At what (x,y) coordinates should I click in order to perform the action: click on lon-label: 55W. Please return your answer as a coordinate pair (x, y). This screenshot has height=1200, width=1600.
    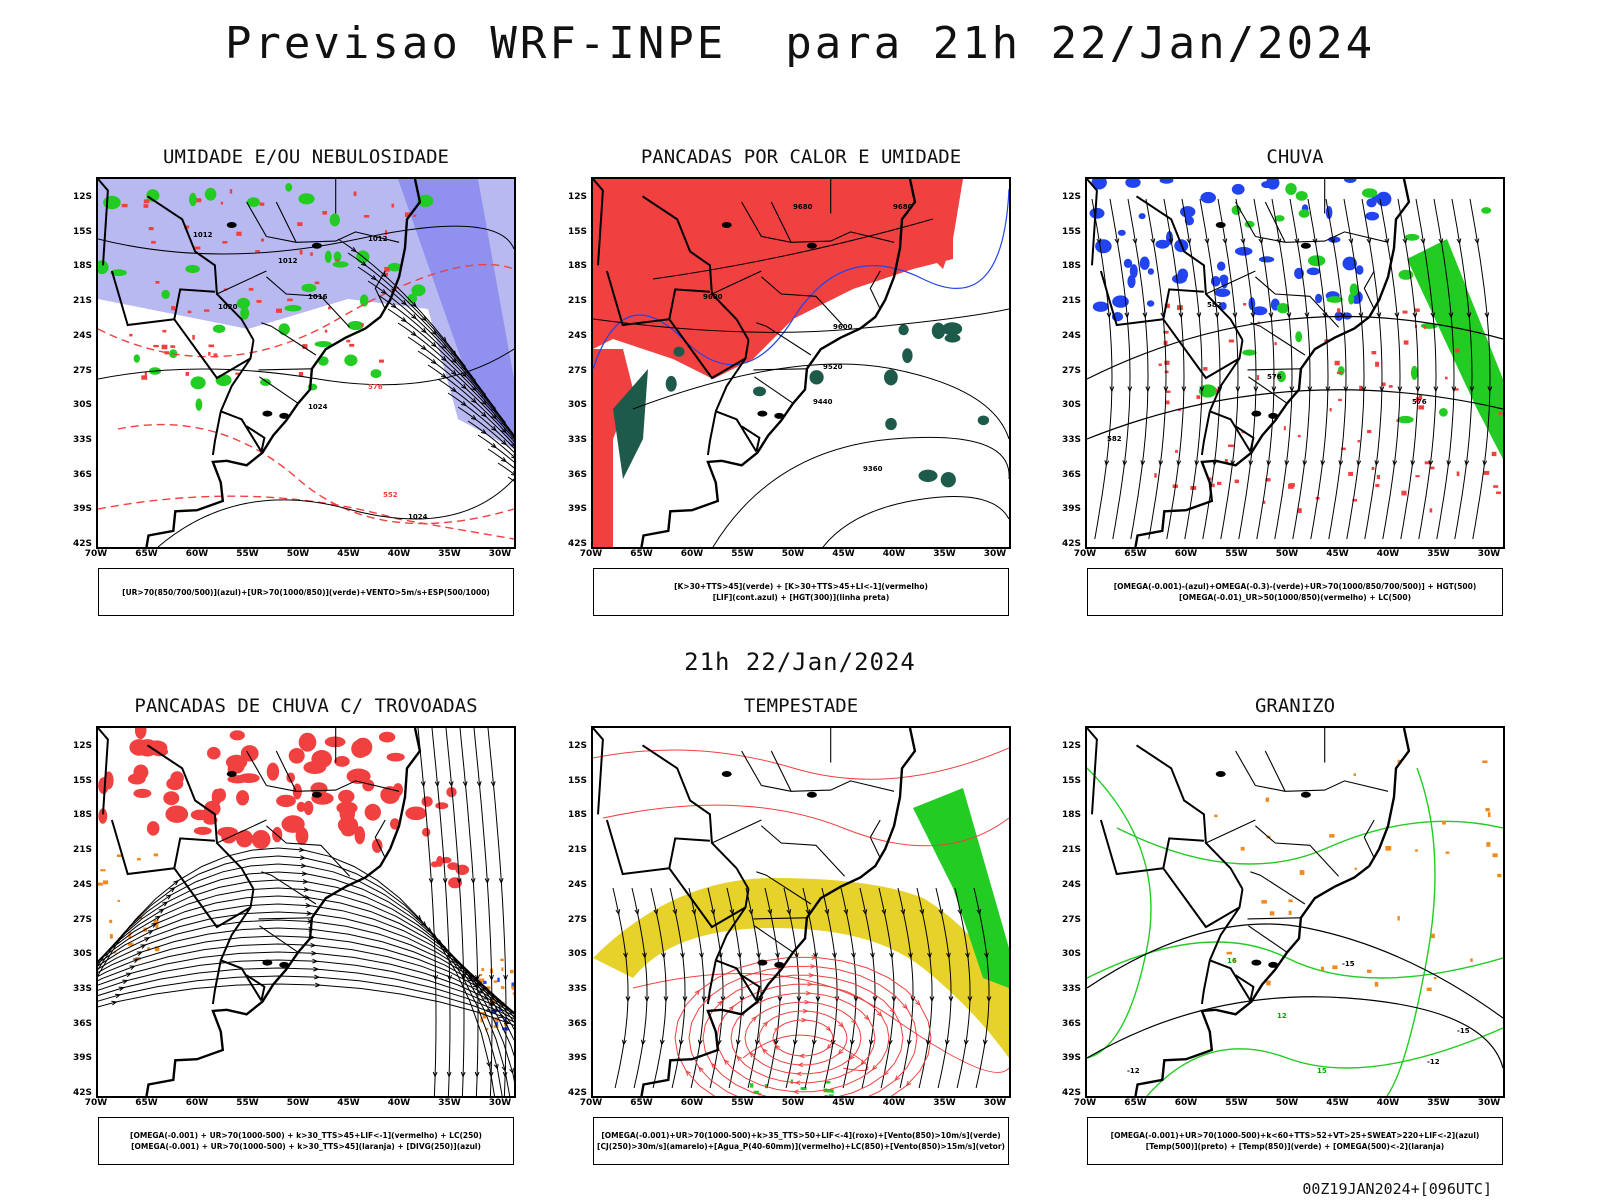
    Looking at the image, I should click on (742, 1103).